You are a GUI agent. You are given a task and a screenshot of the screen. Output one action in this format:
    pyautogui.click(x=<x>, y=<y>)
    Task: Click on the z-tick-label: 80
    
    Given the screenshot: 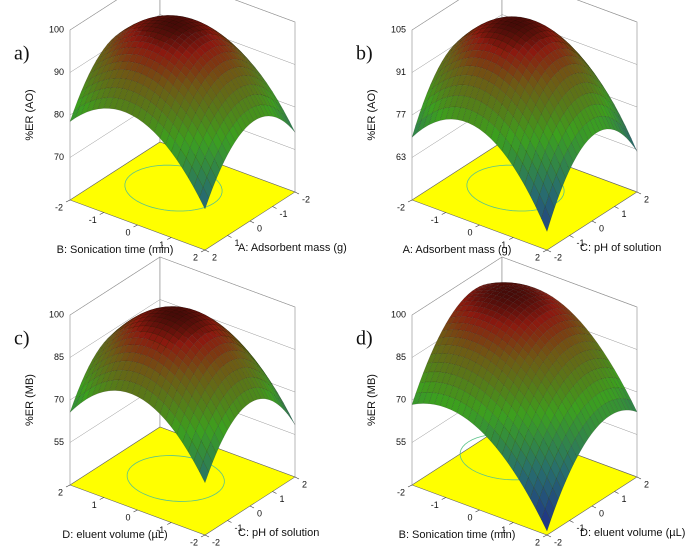 What is the action you would take?
    pyautogui.click(x=59, y=114)
    